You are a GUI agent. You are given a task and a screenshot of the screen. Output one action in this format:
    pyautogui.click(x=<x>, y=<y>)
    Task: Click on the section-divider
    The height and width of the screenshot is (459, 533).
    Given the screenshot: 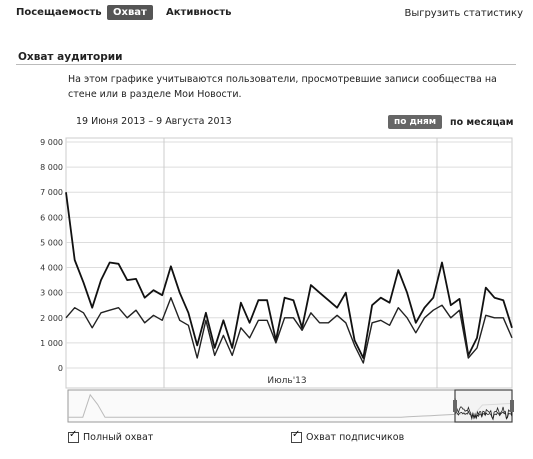 What is the action you would take?
    pyautogui.click(x=266, y=64)
    